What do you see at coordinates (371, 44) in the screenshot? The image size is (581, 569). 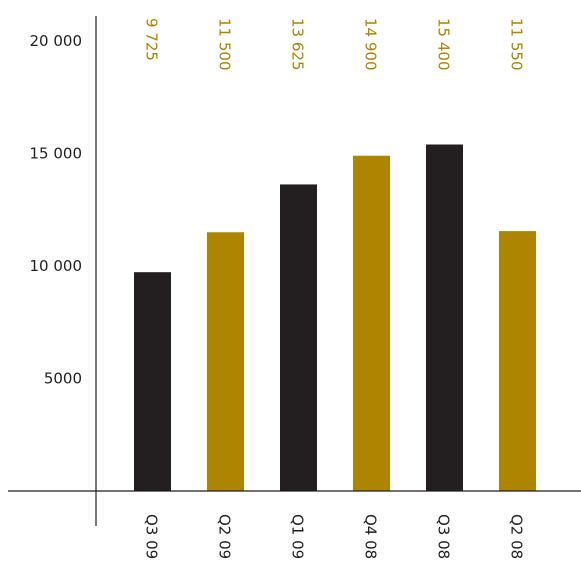 I see `data-label-4: 14 900` at bounding box center [371, 44].